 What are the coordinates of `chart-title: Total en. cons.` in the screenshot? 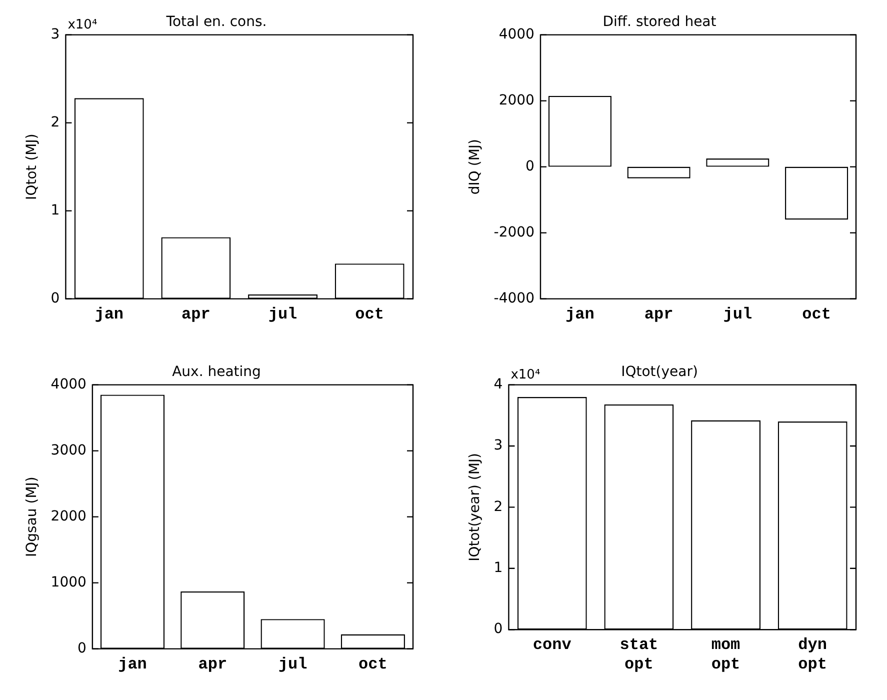 It's located at (216, 22).